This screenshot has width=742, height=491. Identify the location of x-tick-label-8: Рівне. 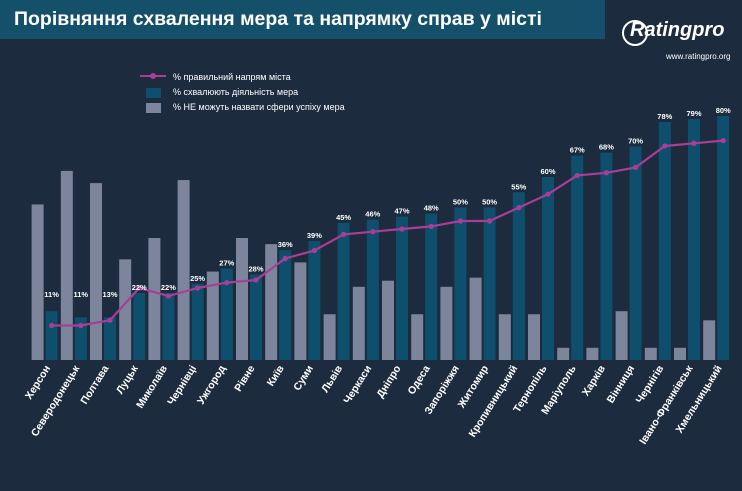
(244, 378).